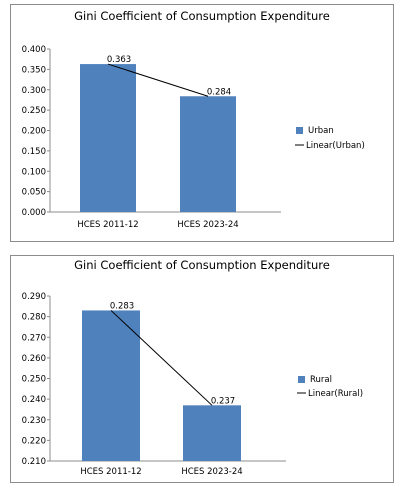  I want to click on y-tick-label: 0.290, so click(34, 297).